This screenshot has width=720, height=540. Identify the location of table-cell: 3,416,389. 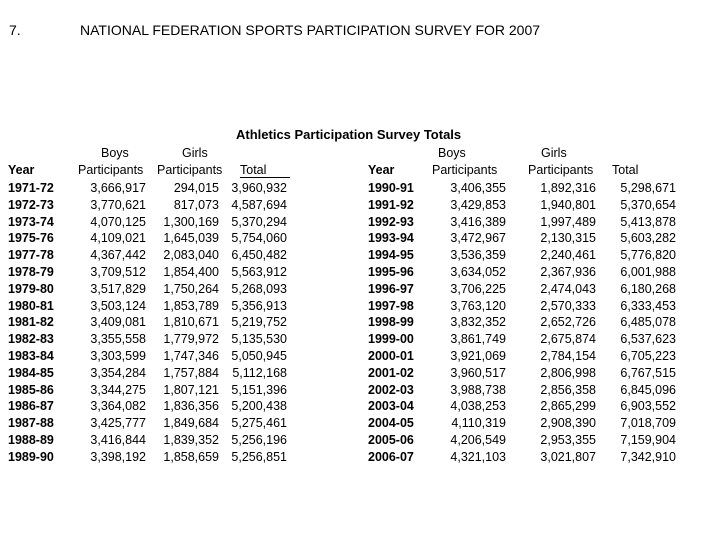
(478, 221).